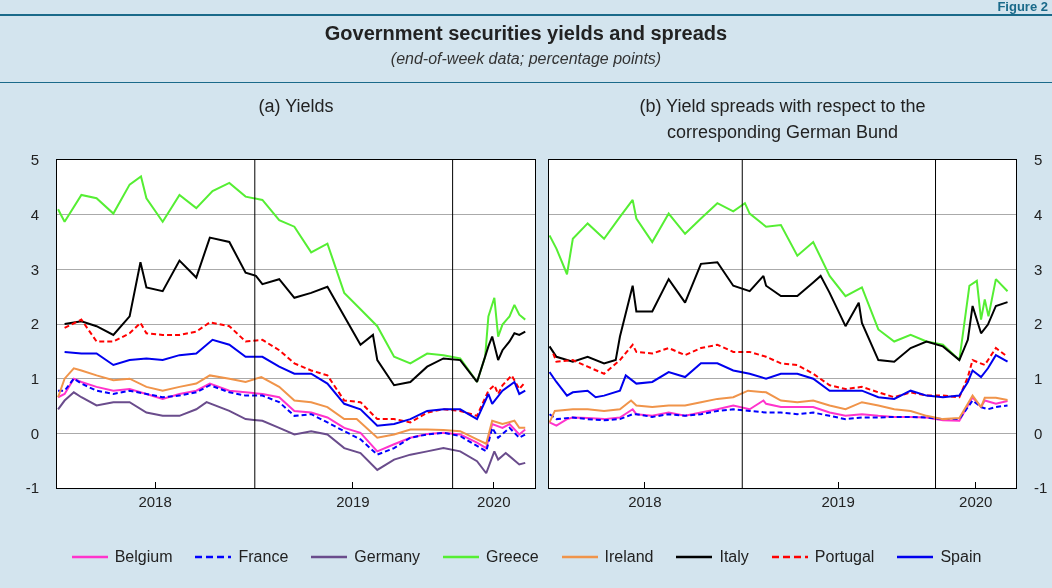  Describe the element at coordinates (734, 557) in the screenshot. I see `legend-label: Italy` at that location.